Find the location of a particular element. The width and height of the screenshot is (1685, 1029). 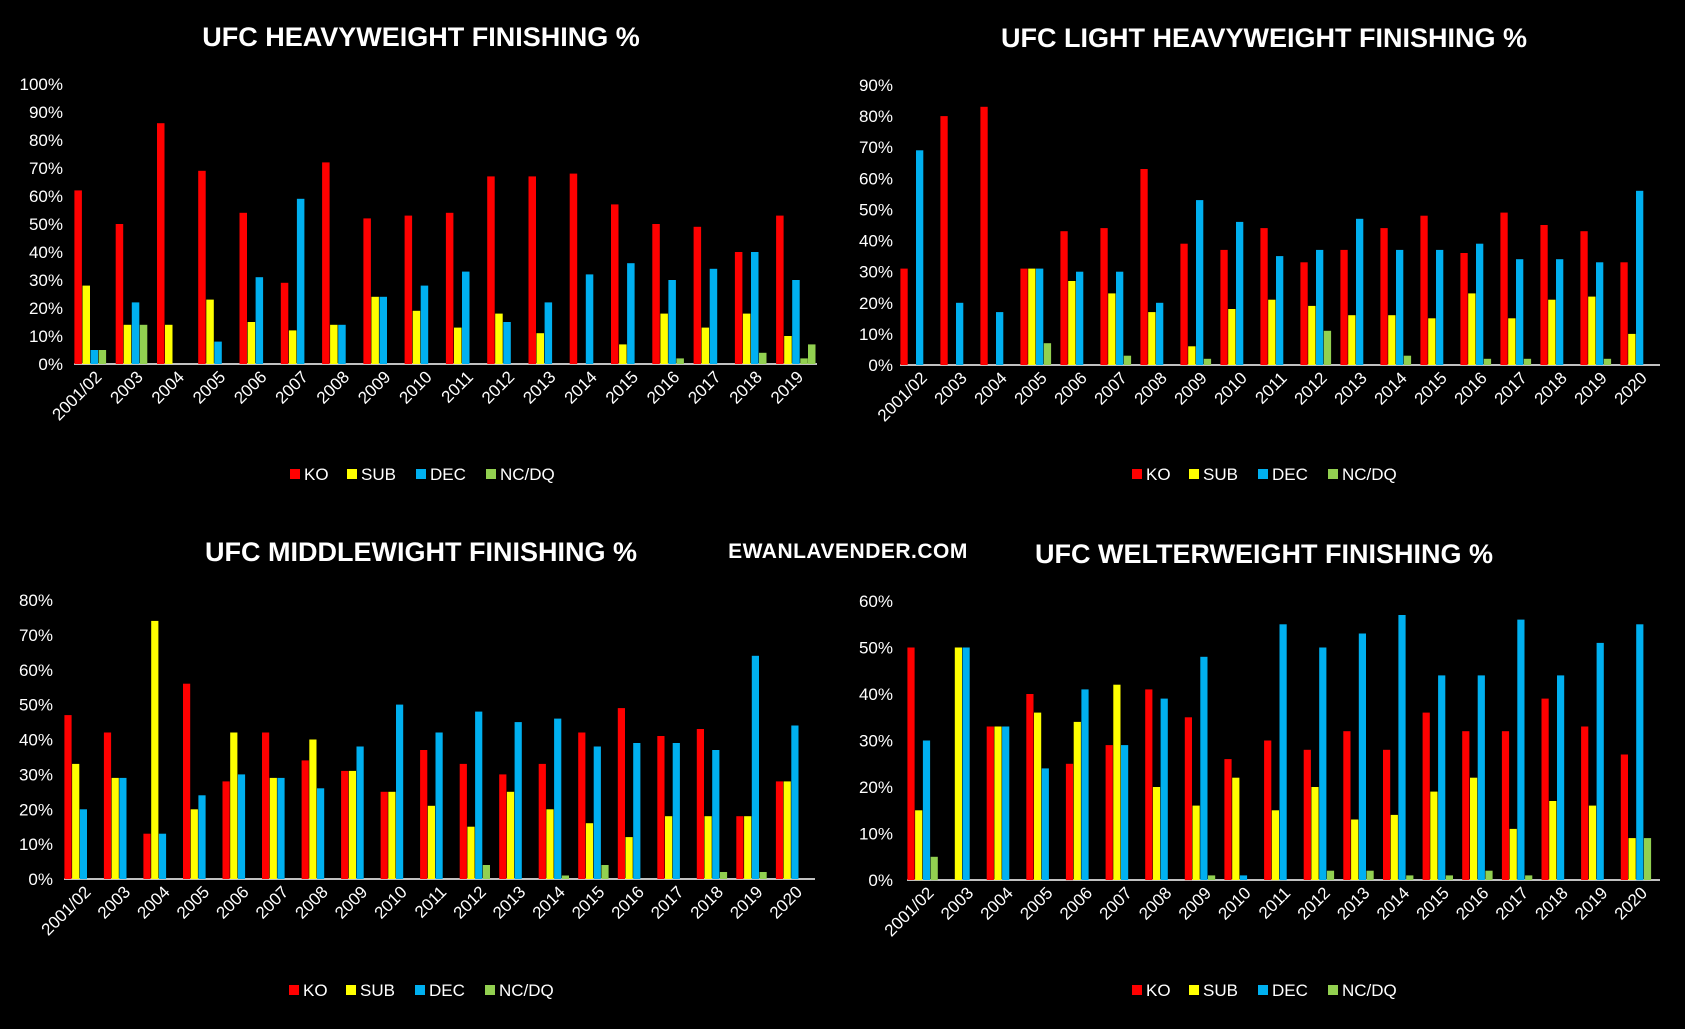

bar-sub-2012 is located at coordinates (499, 338).